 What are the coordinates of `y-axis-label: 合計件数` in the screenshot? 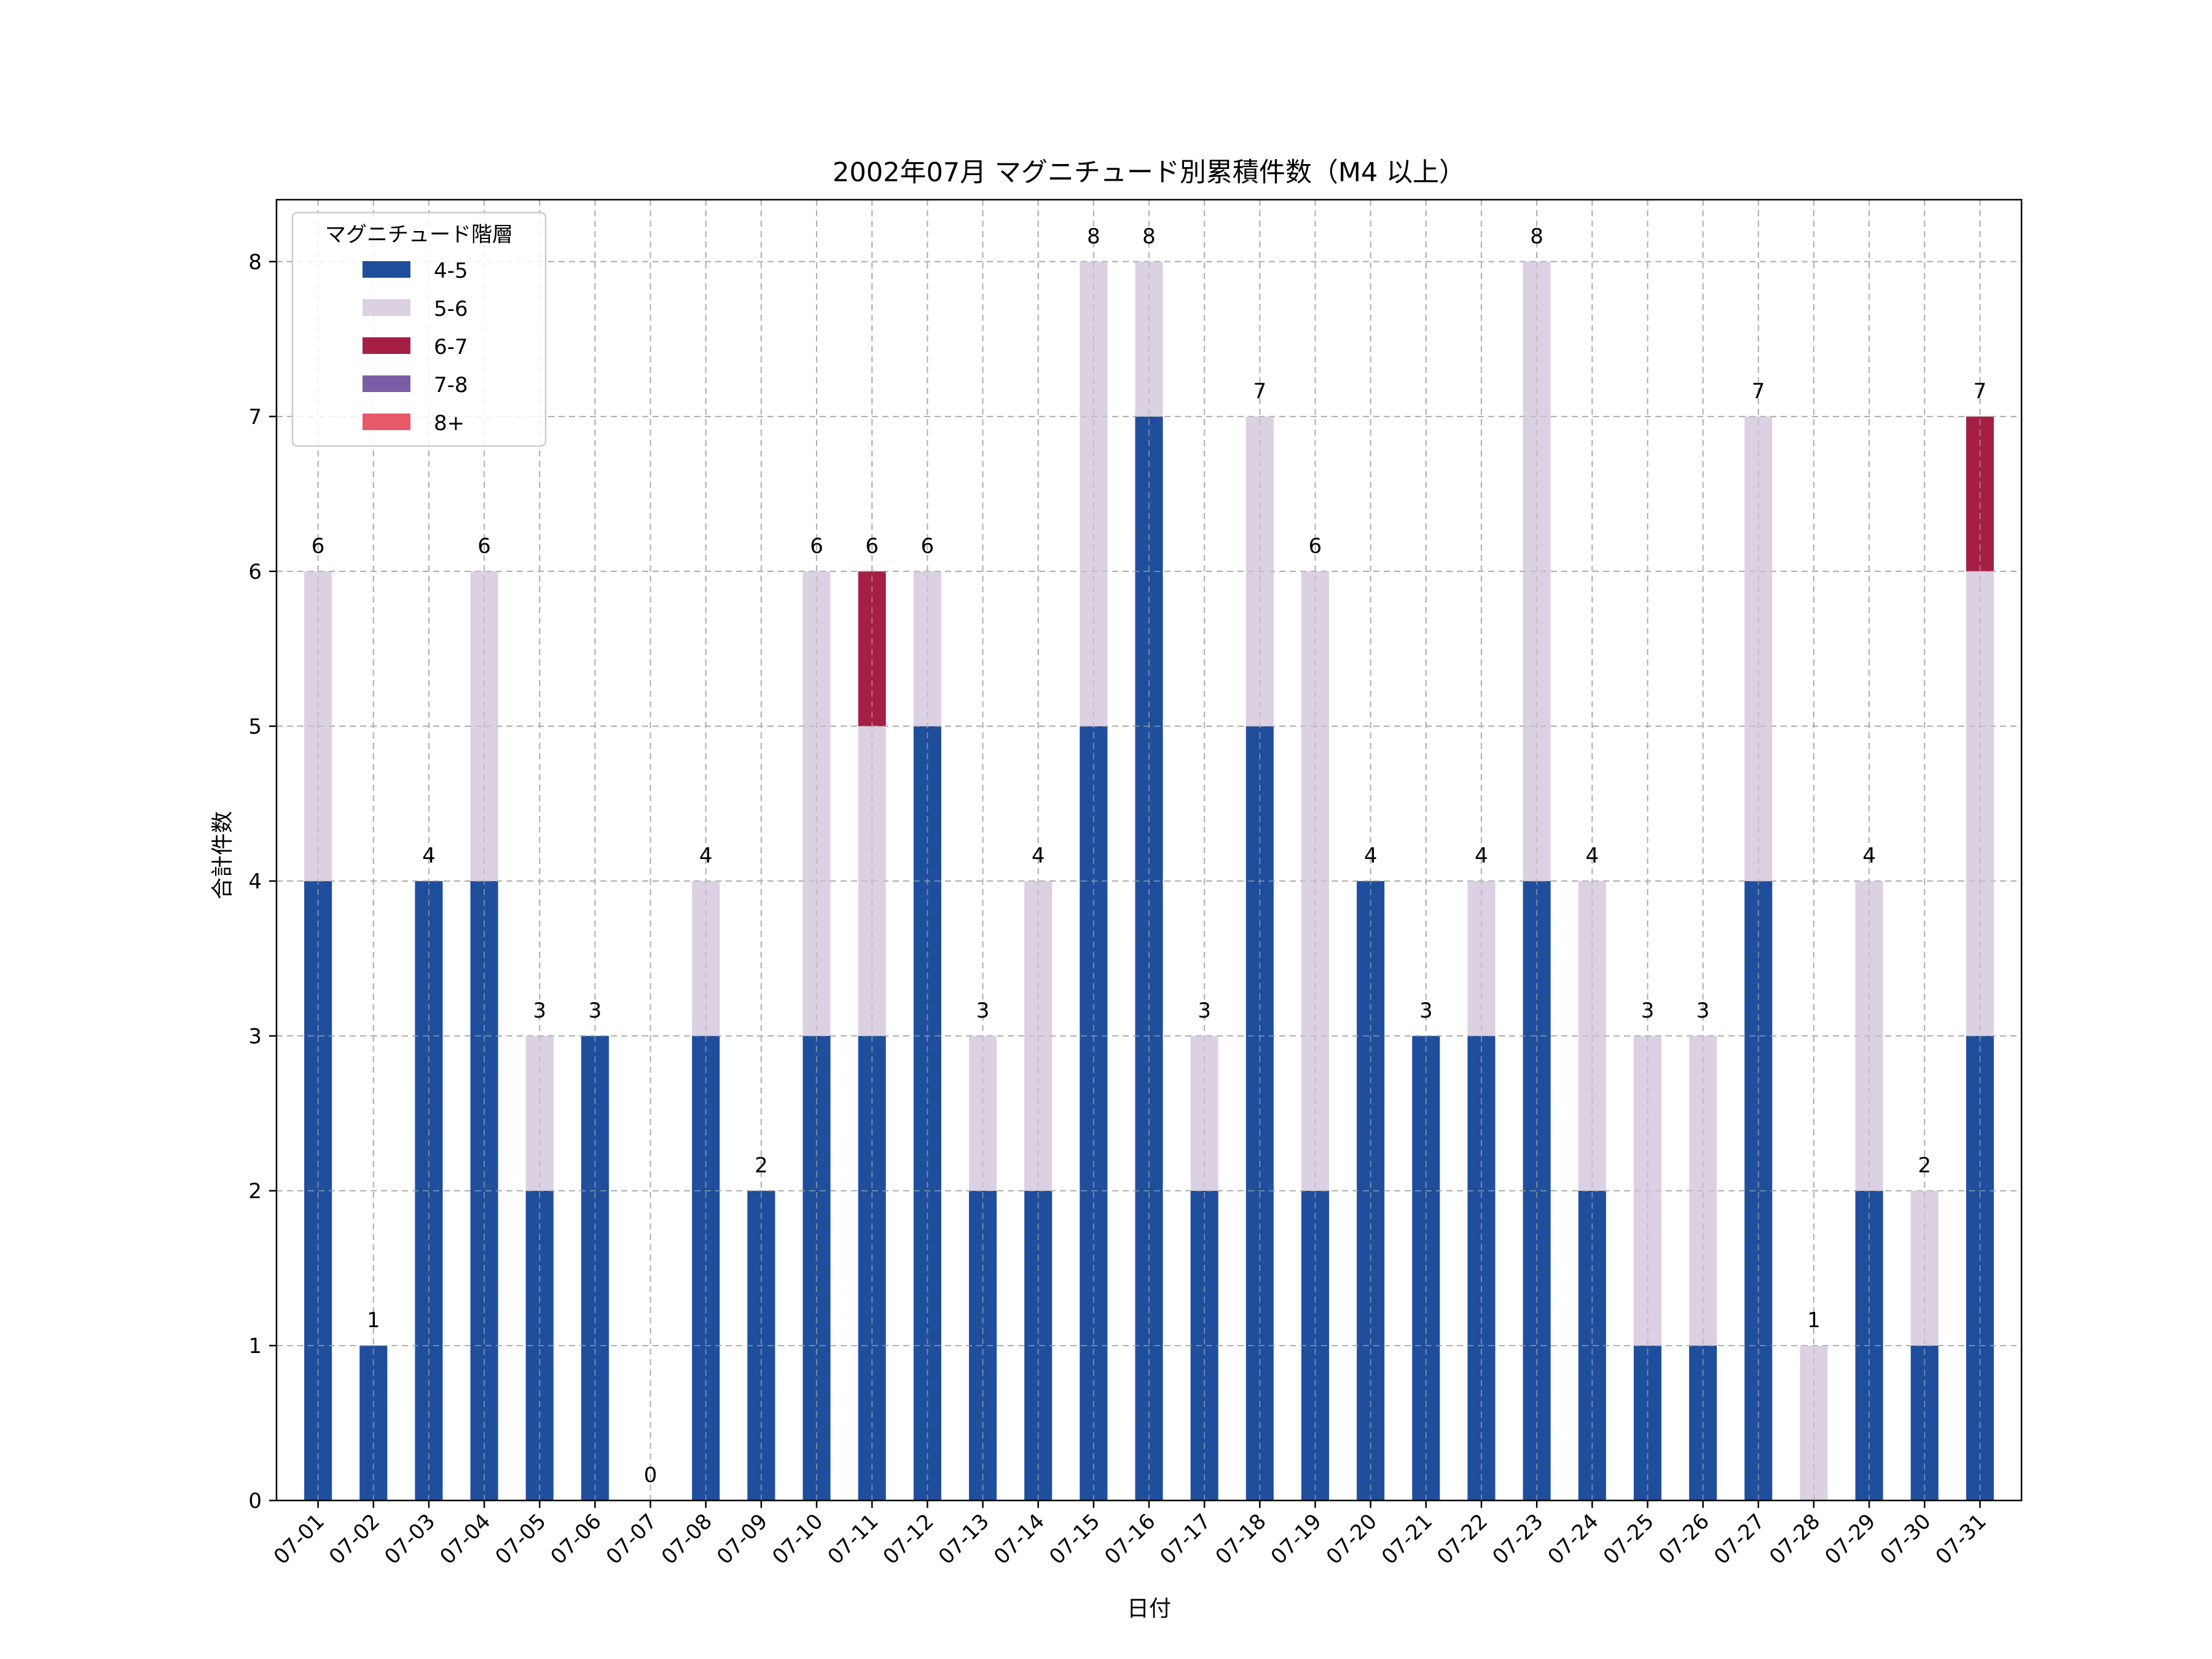 It's located at (222, 855).